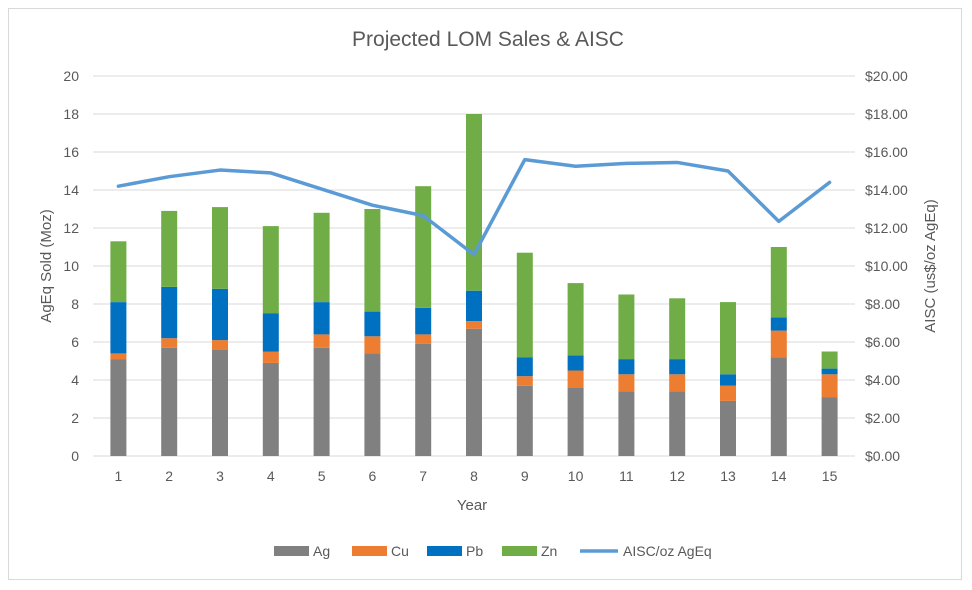 The height and width of the screenshot is (590, 972). Describe the element at coordinates (423, 476) in the screenshot. I see `x-tick-label: 7` at that location.